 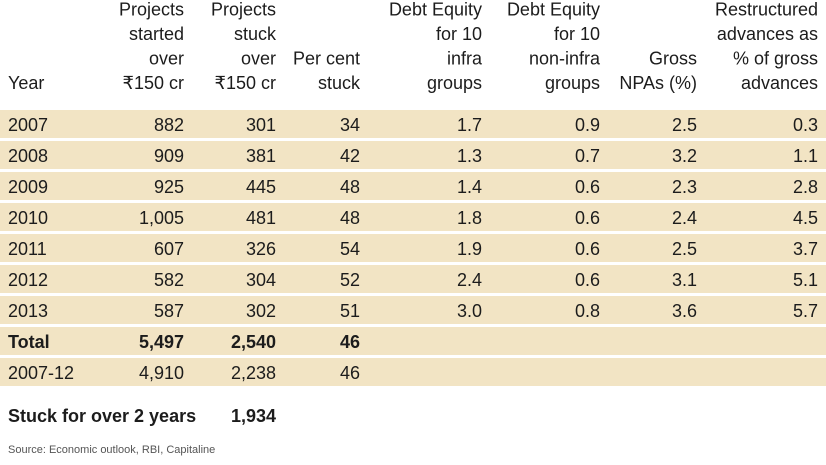 I want to click on table-row: 2009 925 445 48 1.4 0.6 2.3 2.8, so click(x=413, y=186).